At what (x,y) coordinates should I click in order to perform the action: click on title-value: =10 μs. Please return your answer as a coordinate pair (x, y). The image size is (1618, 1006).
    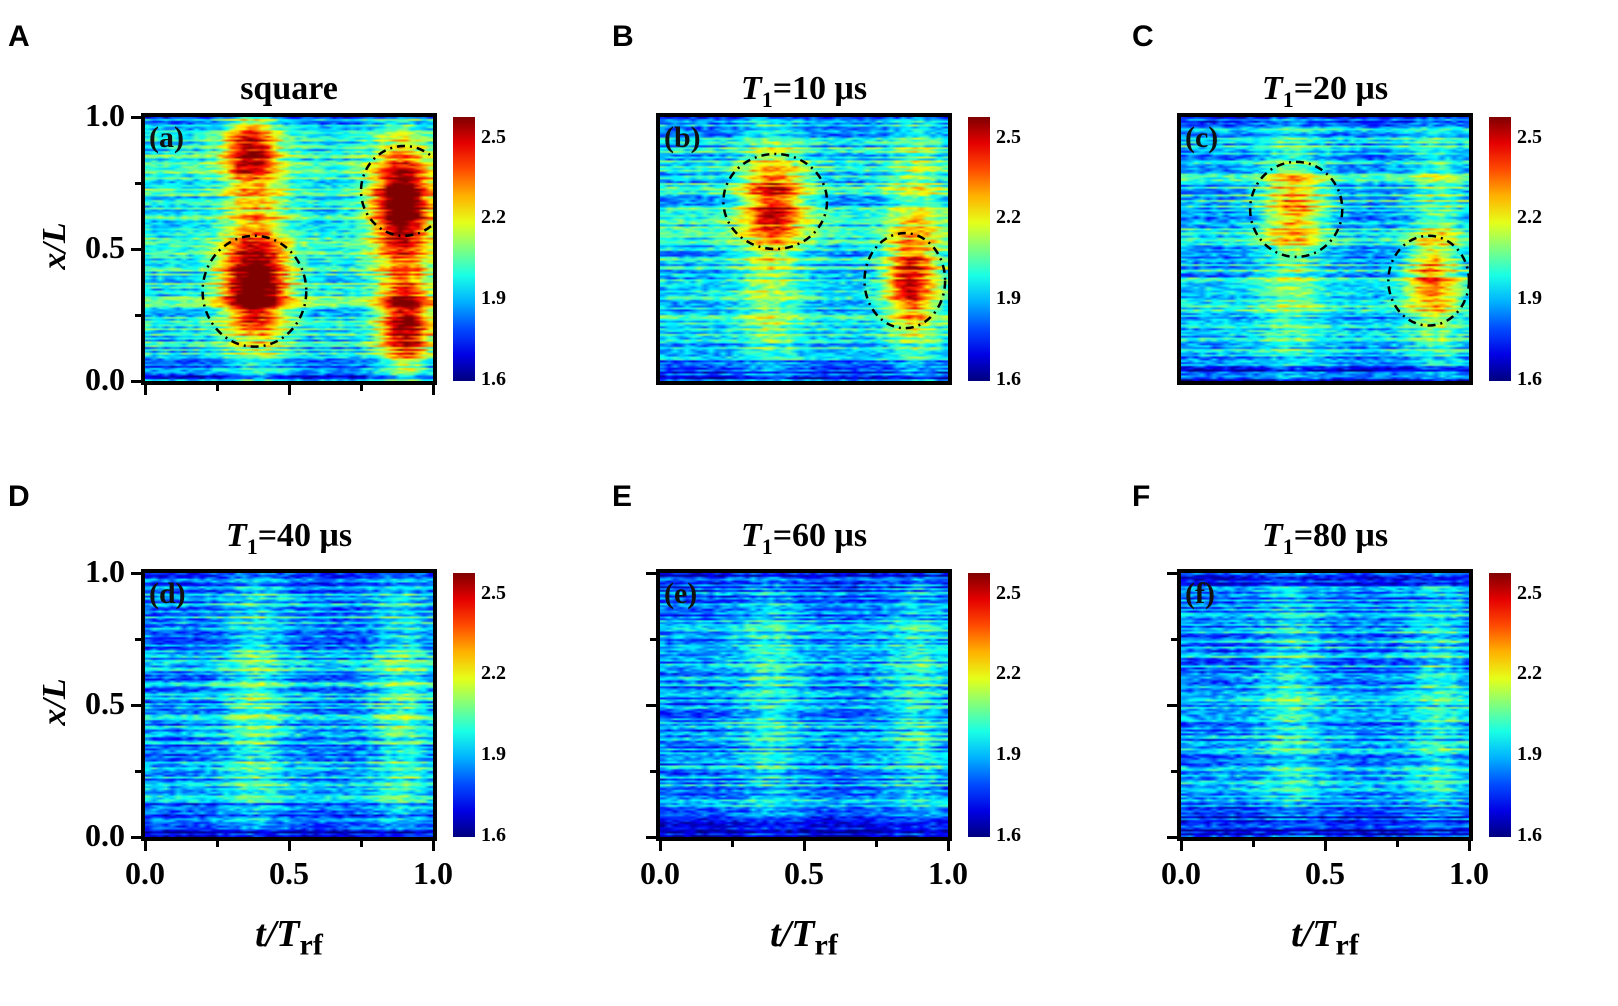
    Looking at the image, I should click on (820, 88).